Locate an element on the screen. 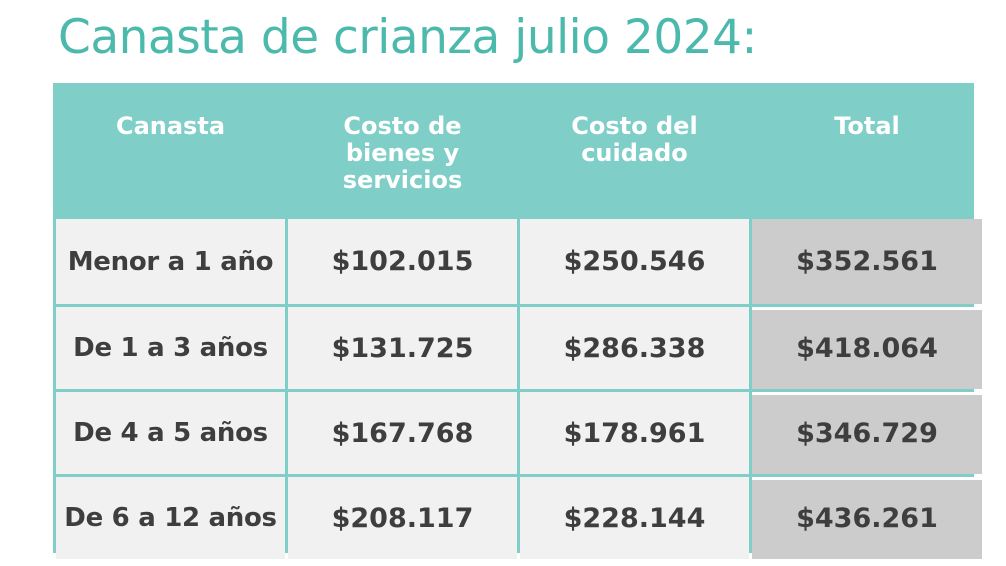 The width and height of the screenshot is (1006, 566). row-1-total: $352.561 is located at coordinates (867, 261).